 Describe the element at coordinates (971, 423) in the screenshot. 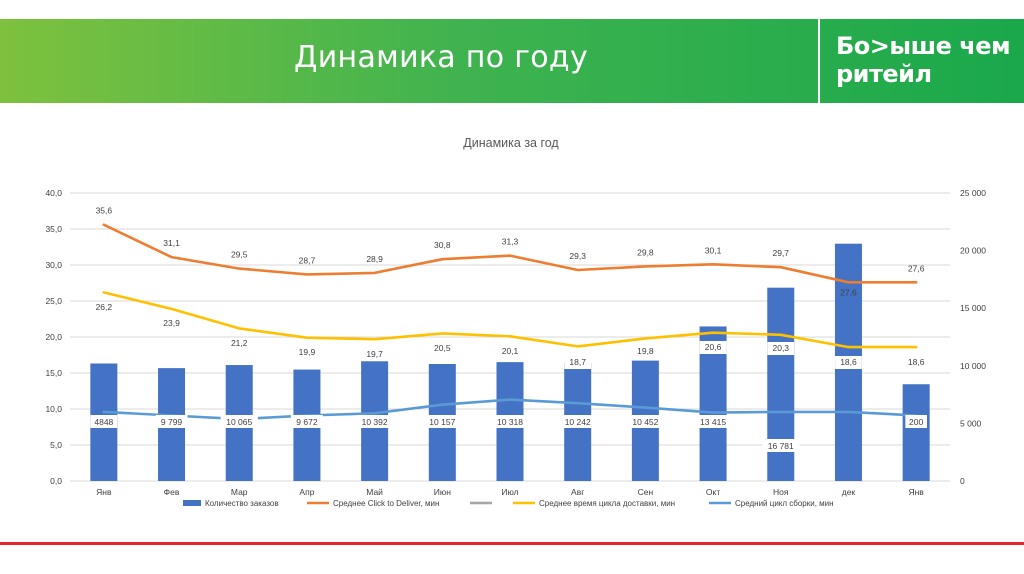

I see `y-right-tick-label: 5 000` at that location.